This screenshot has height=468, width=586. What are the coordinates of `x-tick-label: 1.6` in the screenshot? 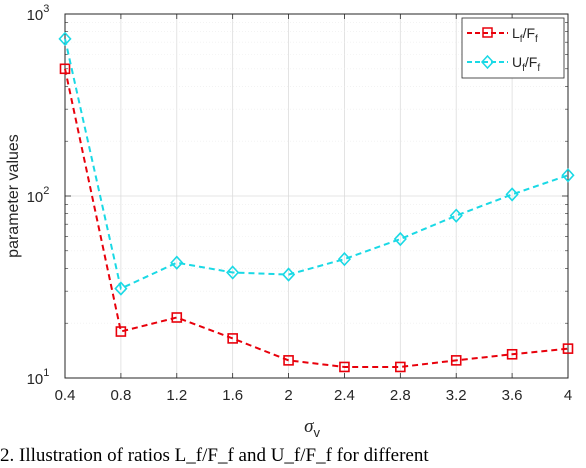 It's located at (232, 395).